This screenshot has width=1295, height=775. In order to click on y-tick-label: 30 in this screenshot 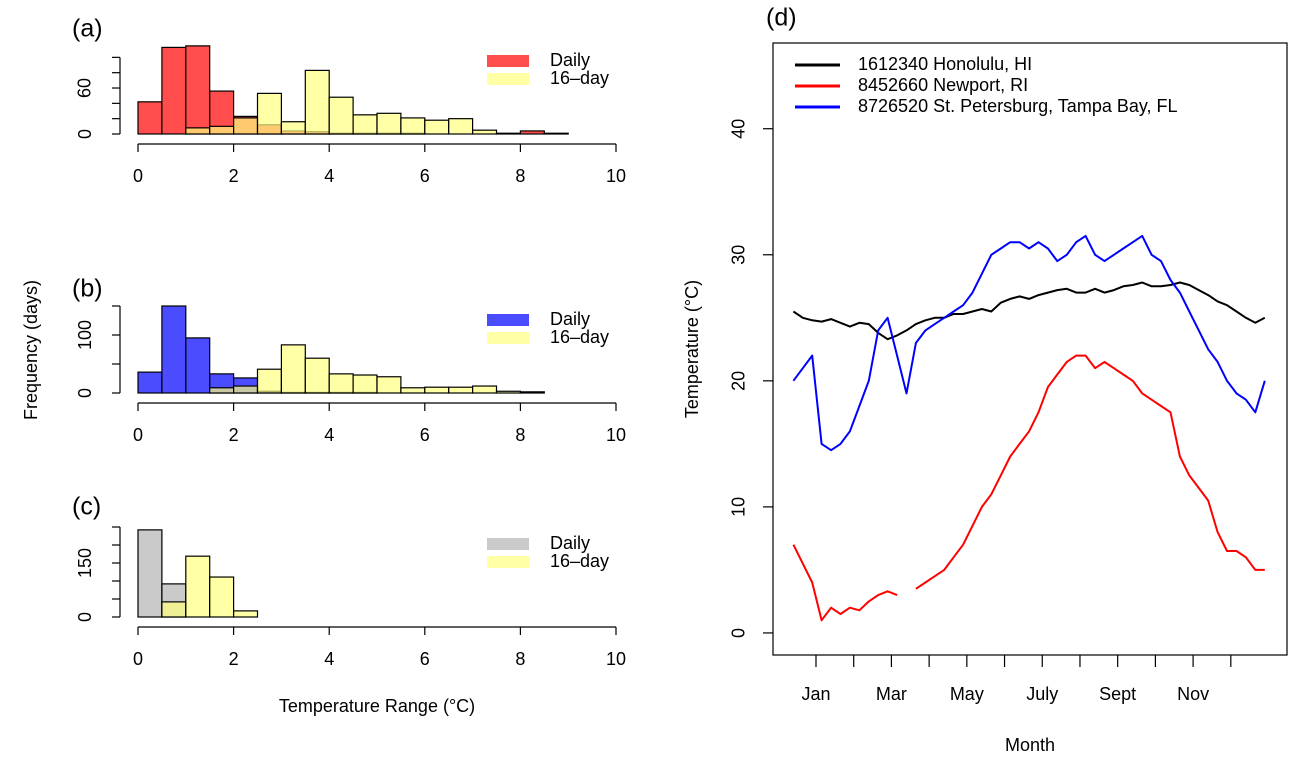, I will do `click(739, 255)`.